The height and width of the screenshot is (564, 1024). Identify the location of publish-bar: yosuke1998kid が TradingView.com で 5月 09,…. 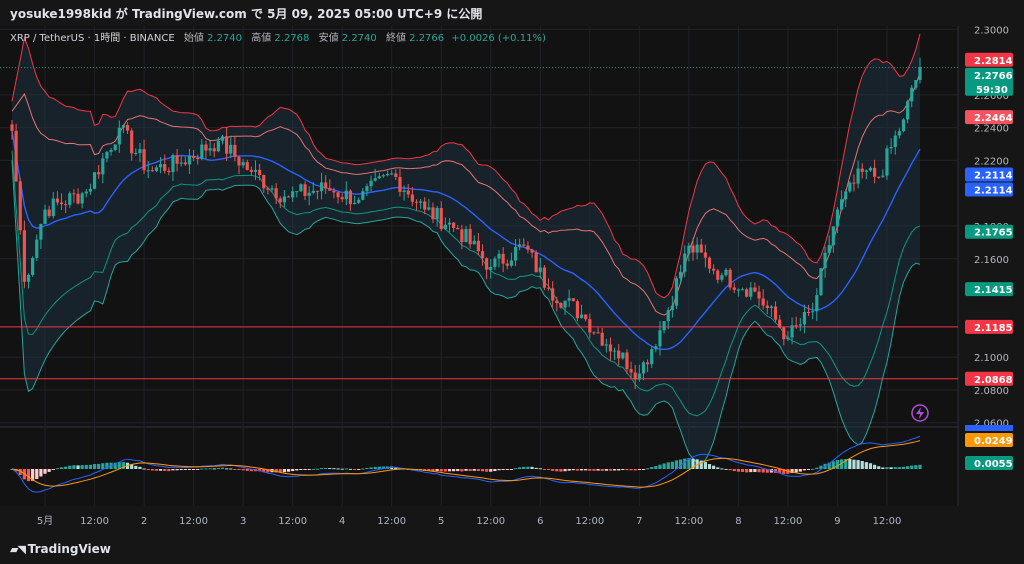
(512, 13).